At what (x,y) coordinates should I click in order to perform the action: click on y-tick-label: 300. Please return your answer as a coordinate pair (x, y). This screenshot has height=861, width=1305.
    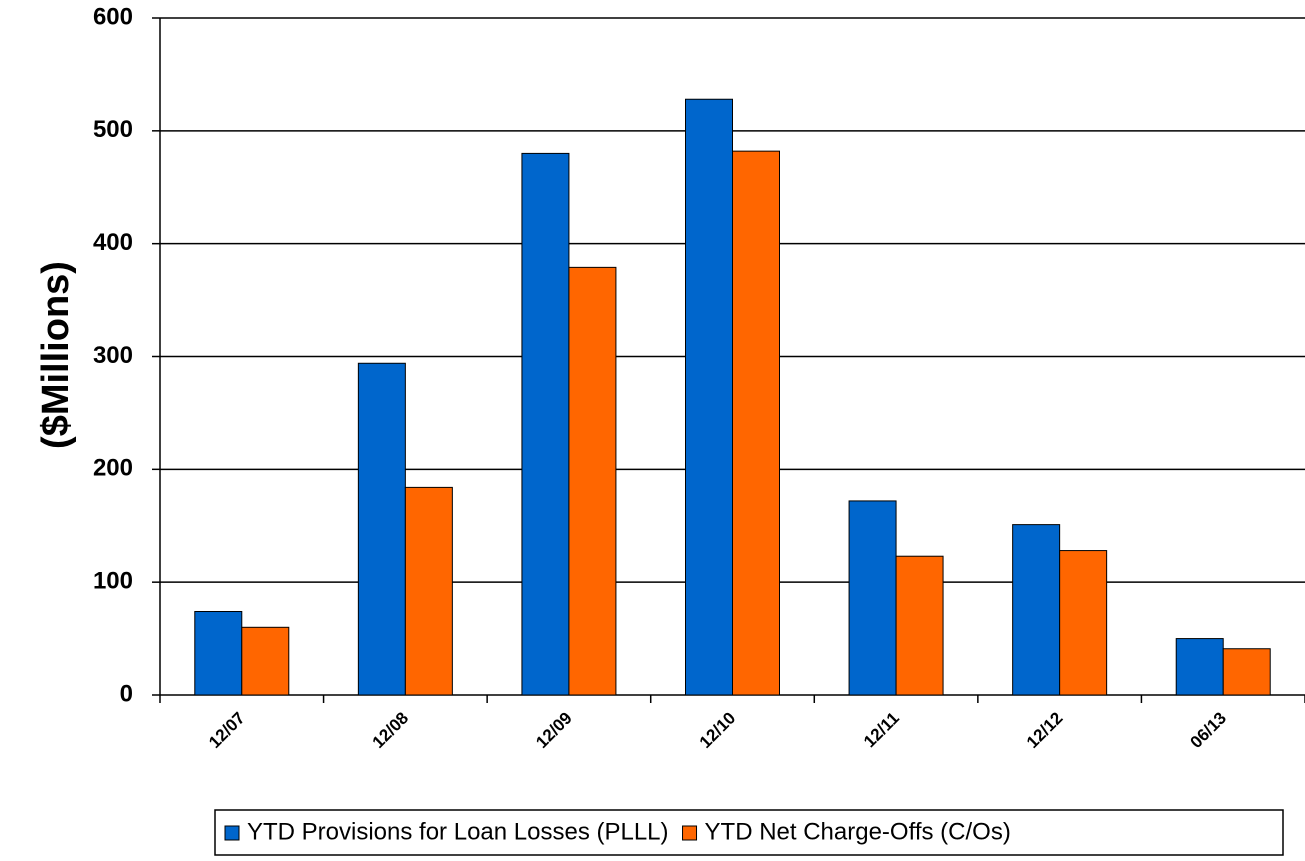
    Looking at the image, I should click on (113, 355).